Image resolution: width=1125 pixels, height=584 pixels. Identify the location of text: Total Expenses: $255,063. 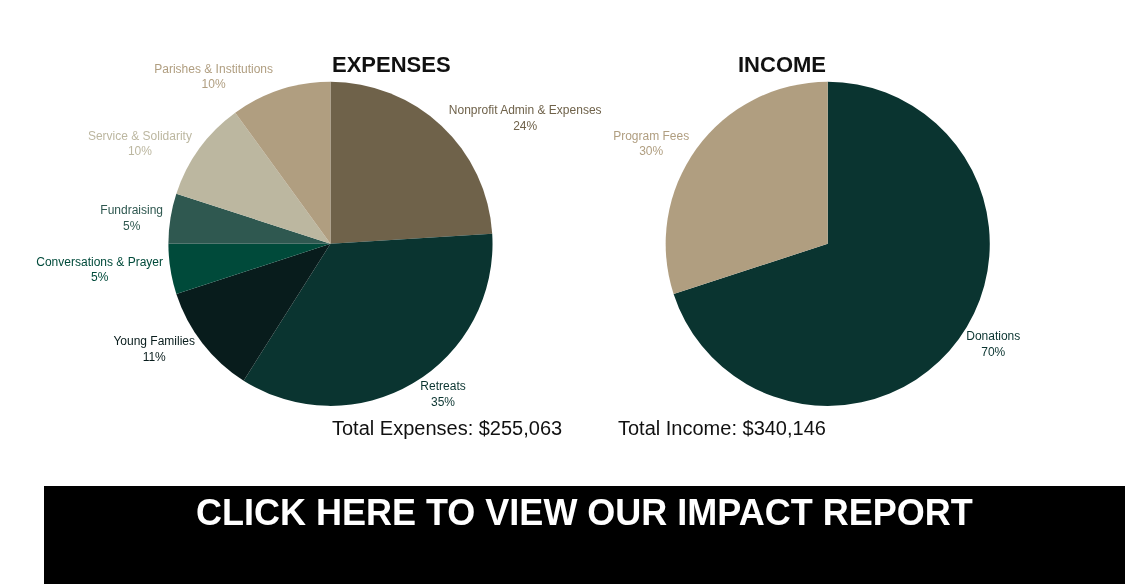
(447, 428).